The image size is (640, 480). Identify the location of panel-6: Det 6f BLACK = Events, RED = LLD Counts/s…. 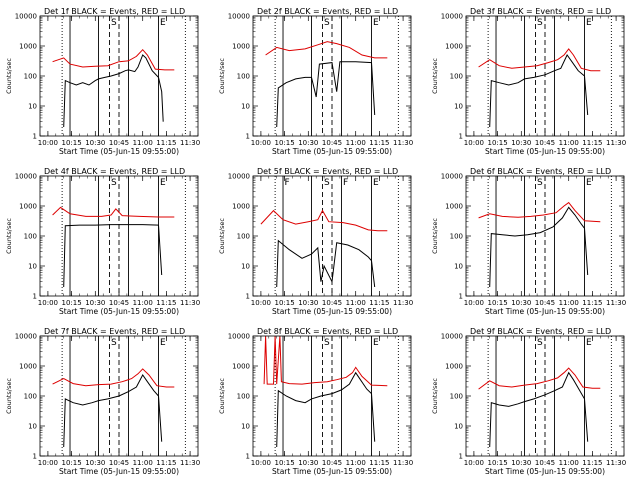
(528, 241).